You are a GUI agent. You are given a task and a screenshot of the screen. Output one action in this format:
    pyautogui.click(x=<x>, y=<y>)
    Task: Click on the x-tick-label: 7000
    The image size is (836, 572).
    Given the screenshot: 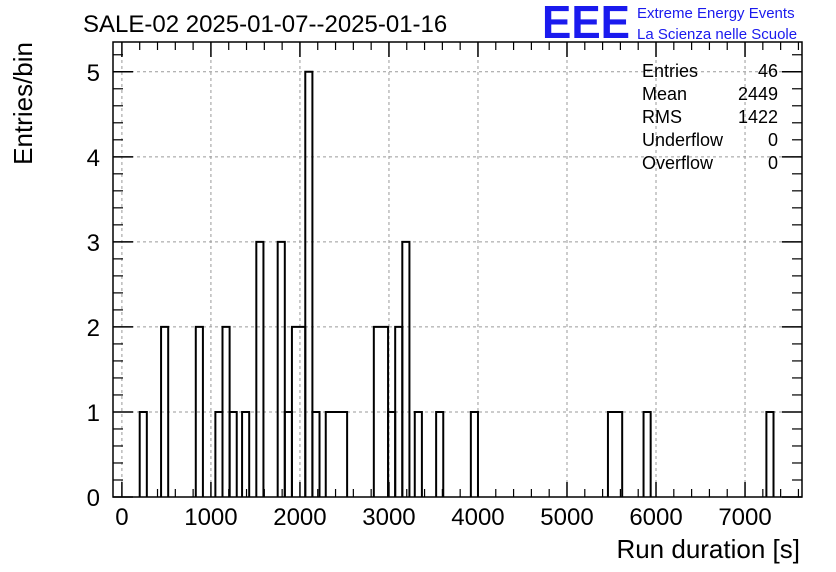 What is the action you would take?
    pyautogui.click(x=744, y=517)
    